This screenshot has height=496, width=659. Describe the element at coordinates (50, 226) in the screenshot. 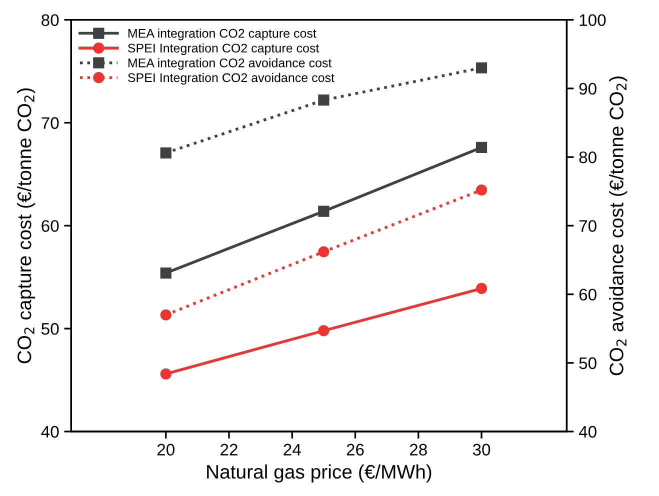

I see `y-tick-label: 60` at that location.